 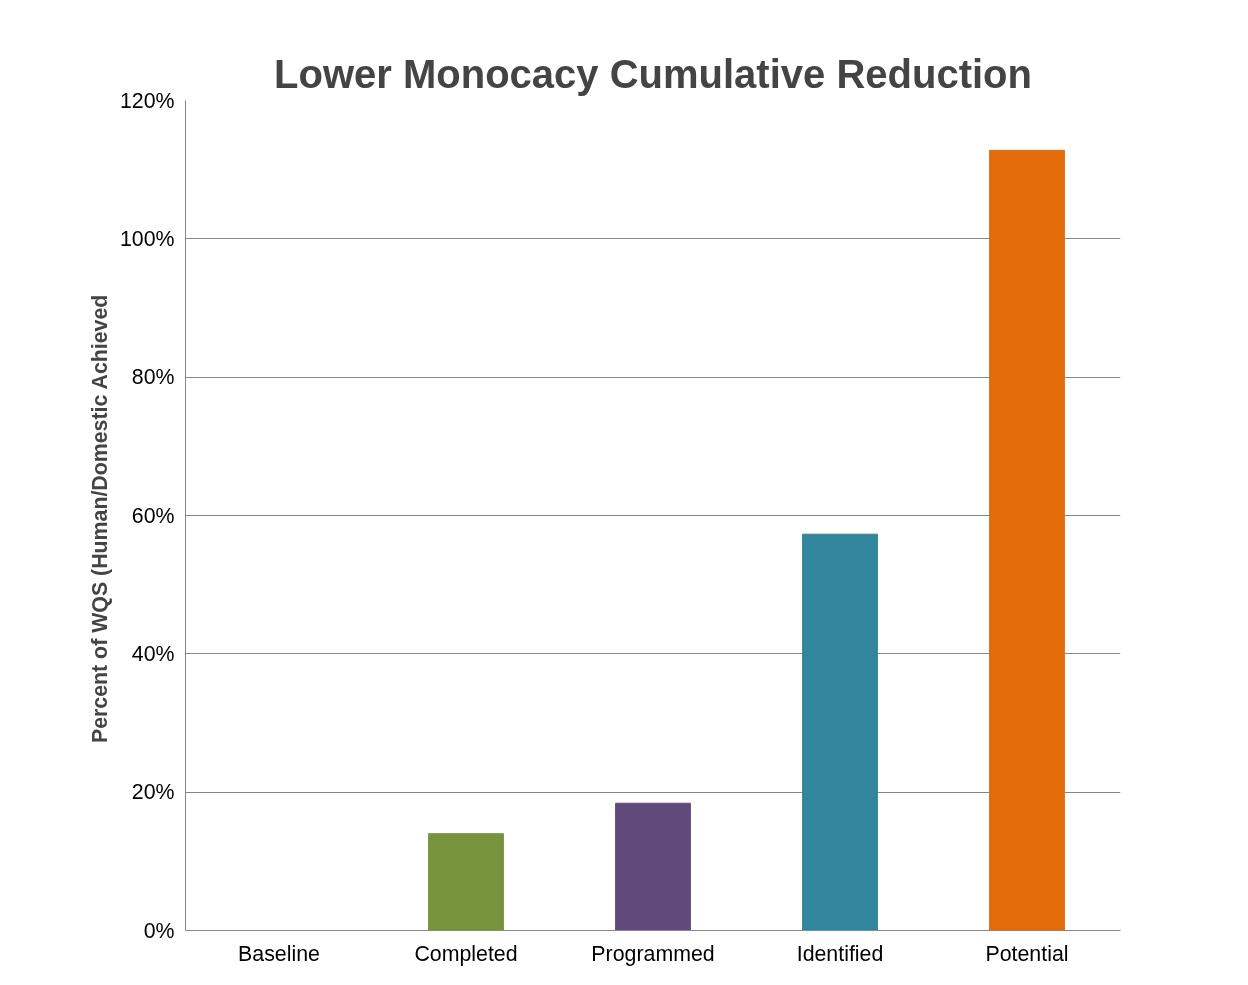 What do you see at coordinates (147, 238) in the screenshot?
I see `y-tick-label: 100%` at bounding box center [147, 238].